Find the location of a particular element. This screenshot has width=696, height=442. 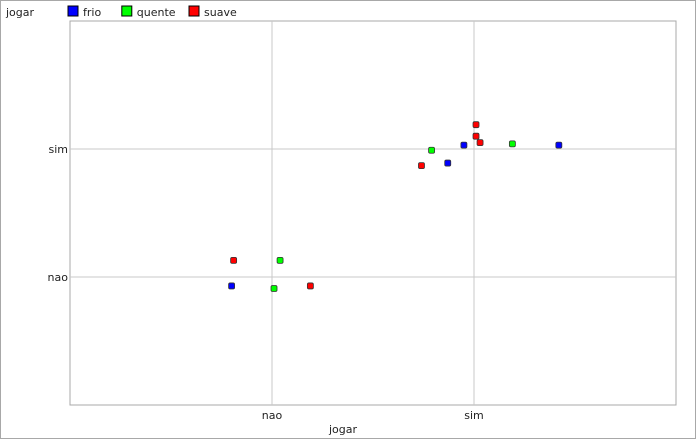

x-axis-title: jogar is located at coordinates (343, 429).